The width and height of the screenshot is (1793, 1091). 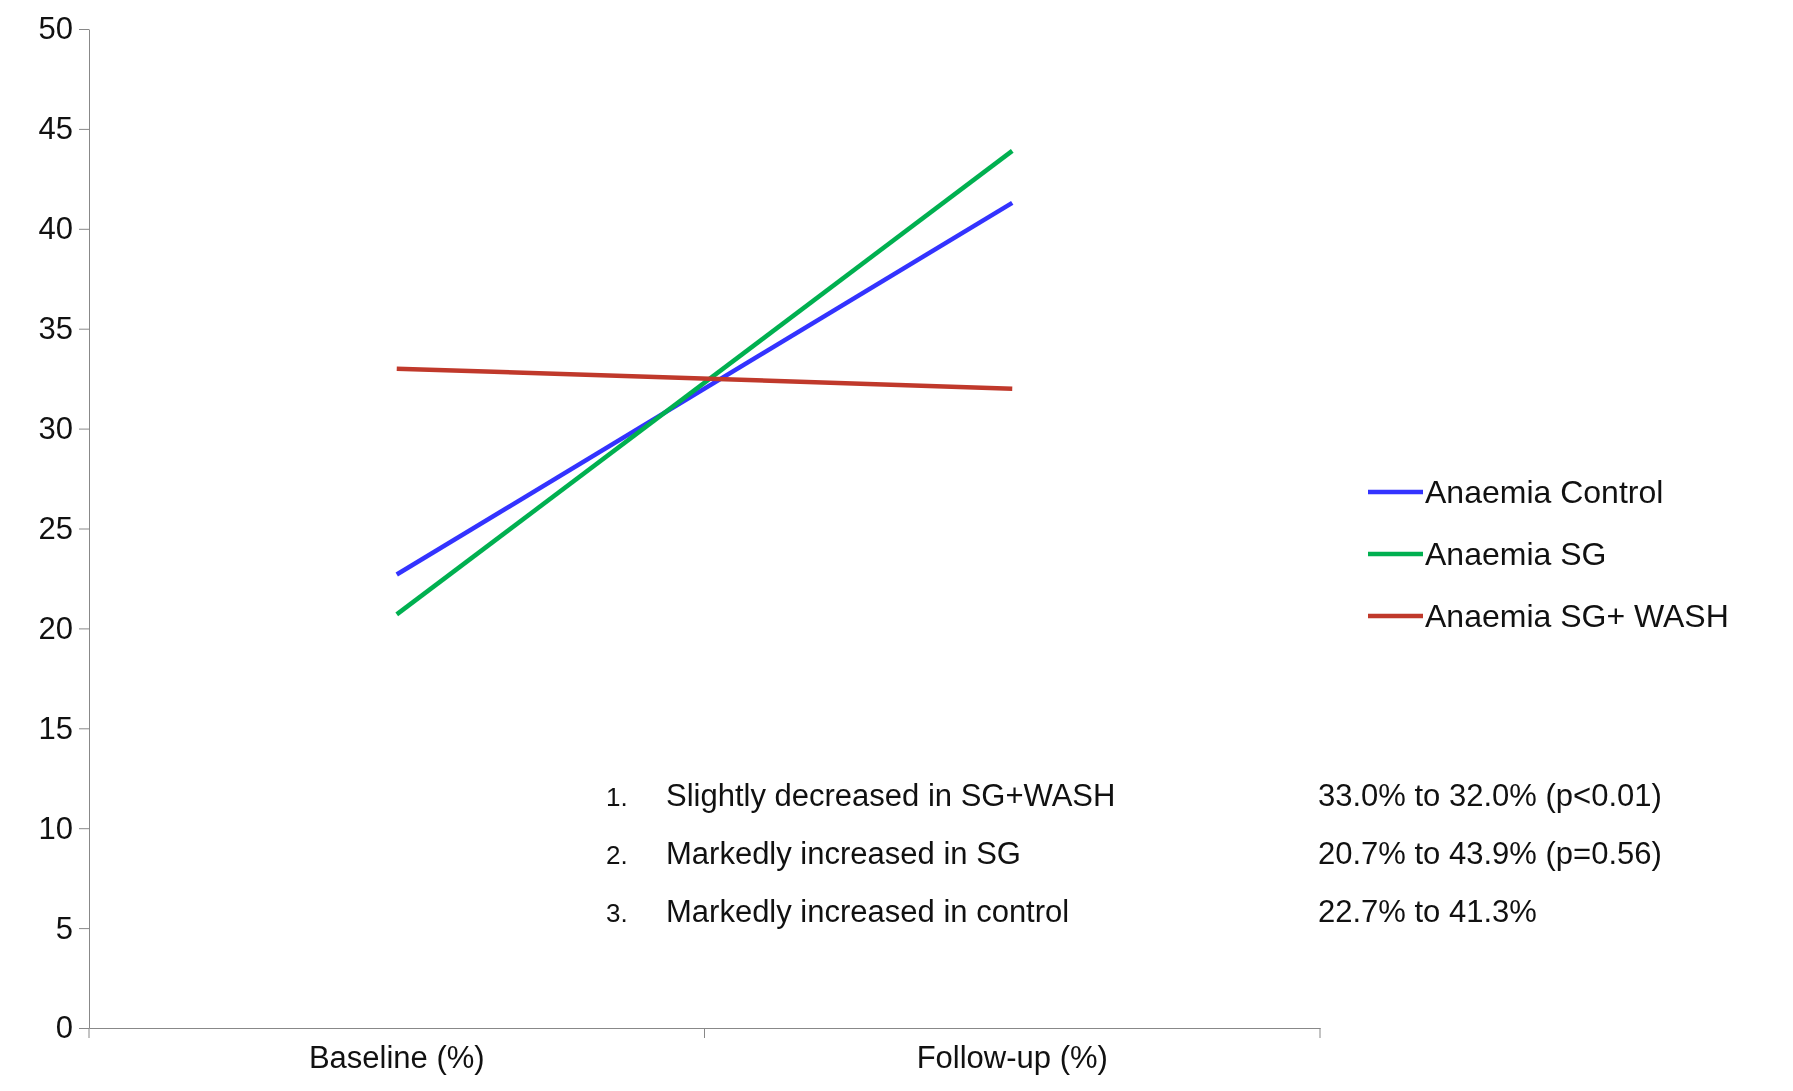 What do you see at coordinates (891, 795) in the screenshot?
I see `annotation: Slightly decreased in SG+WASH` at bounding box center [891, 795].